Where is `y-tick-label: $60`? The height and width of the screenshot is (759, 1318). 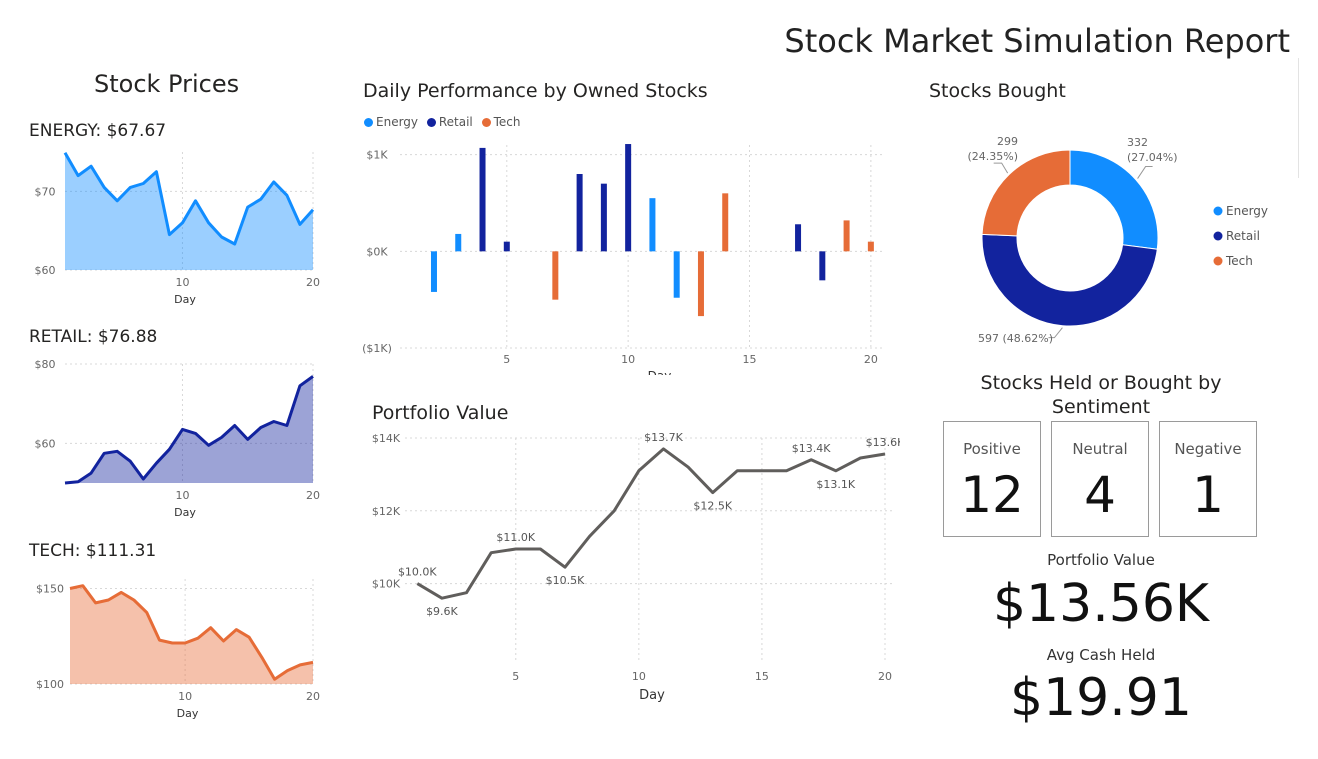 y-tick-label: $60 is located at coordinates (45, 443).